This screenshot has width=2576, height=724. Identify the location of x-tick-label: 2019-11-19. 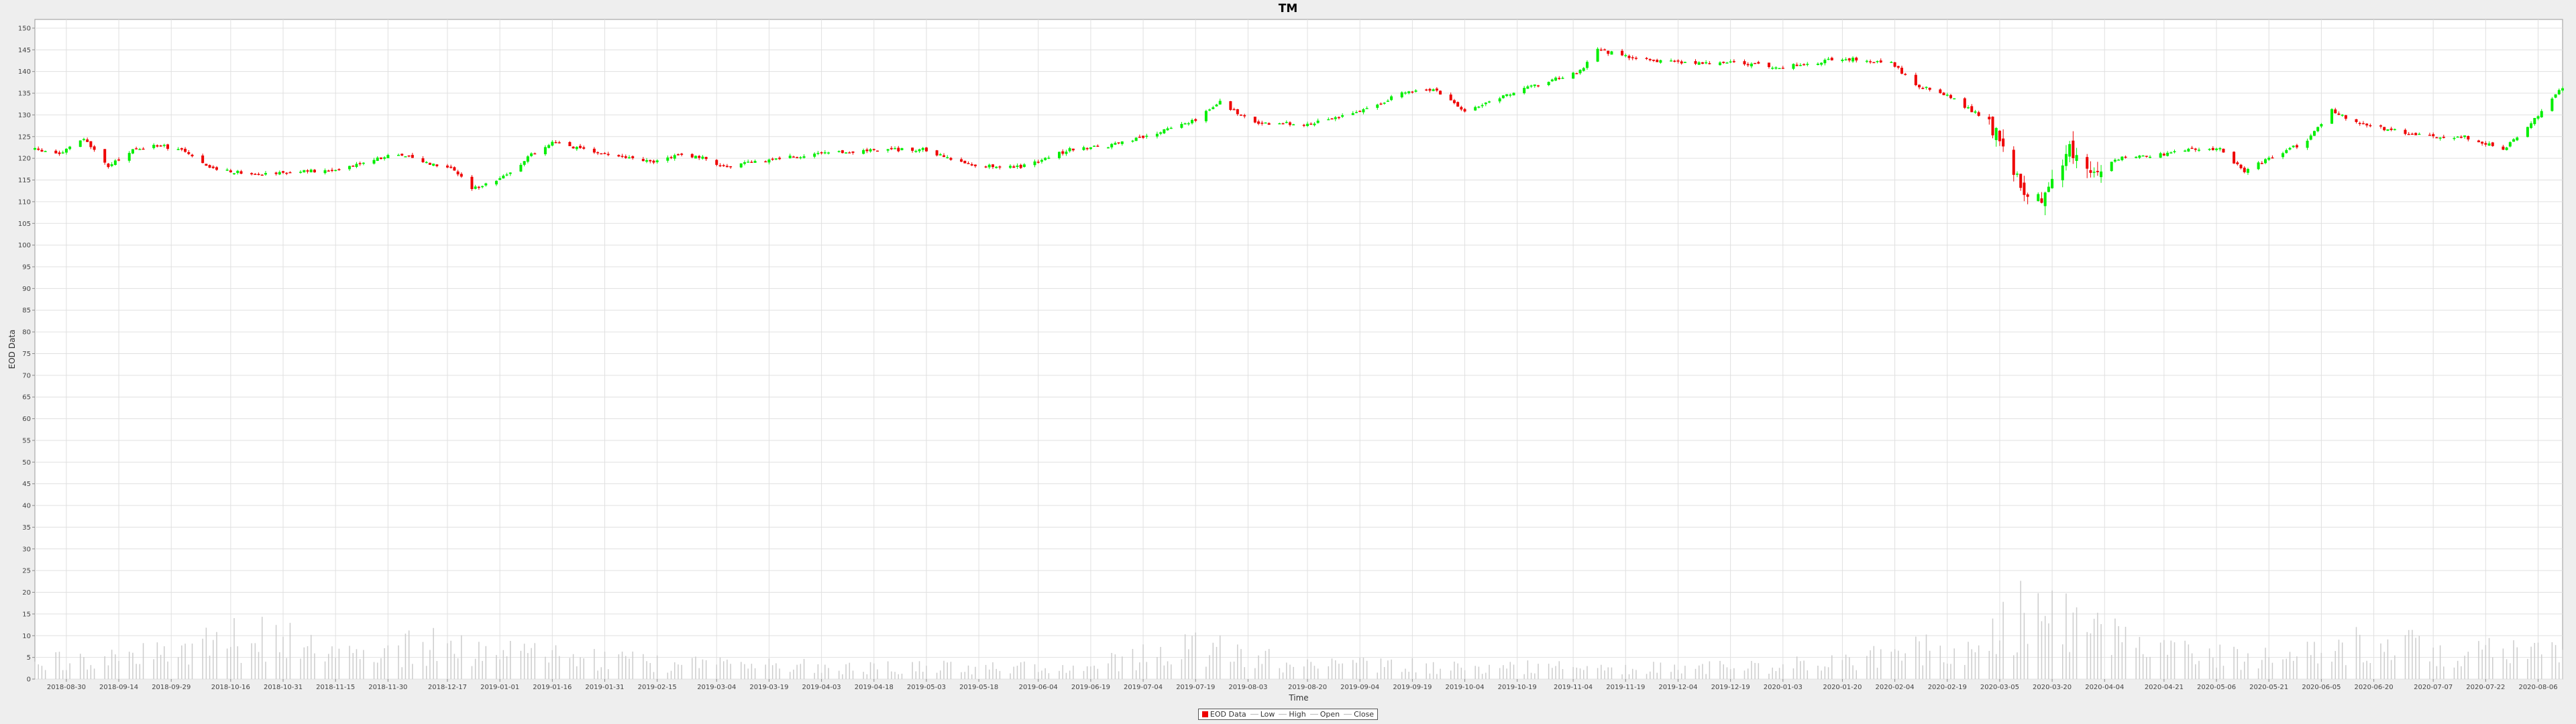
(1625, 687).